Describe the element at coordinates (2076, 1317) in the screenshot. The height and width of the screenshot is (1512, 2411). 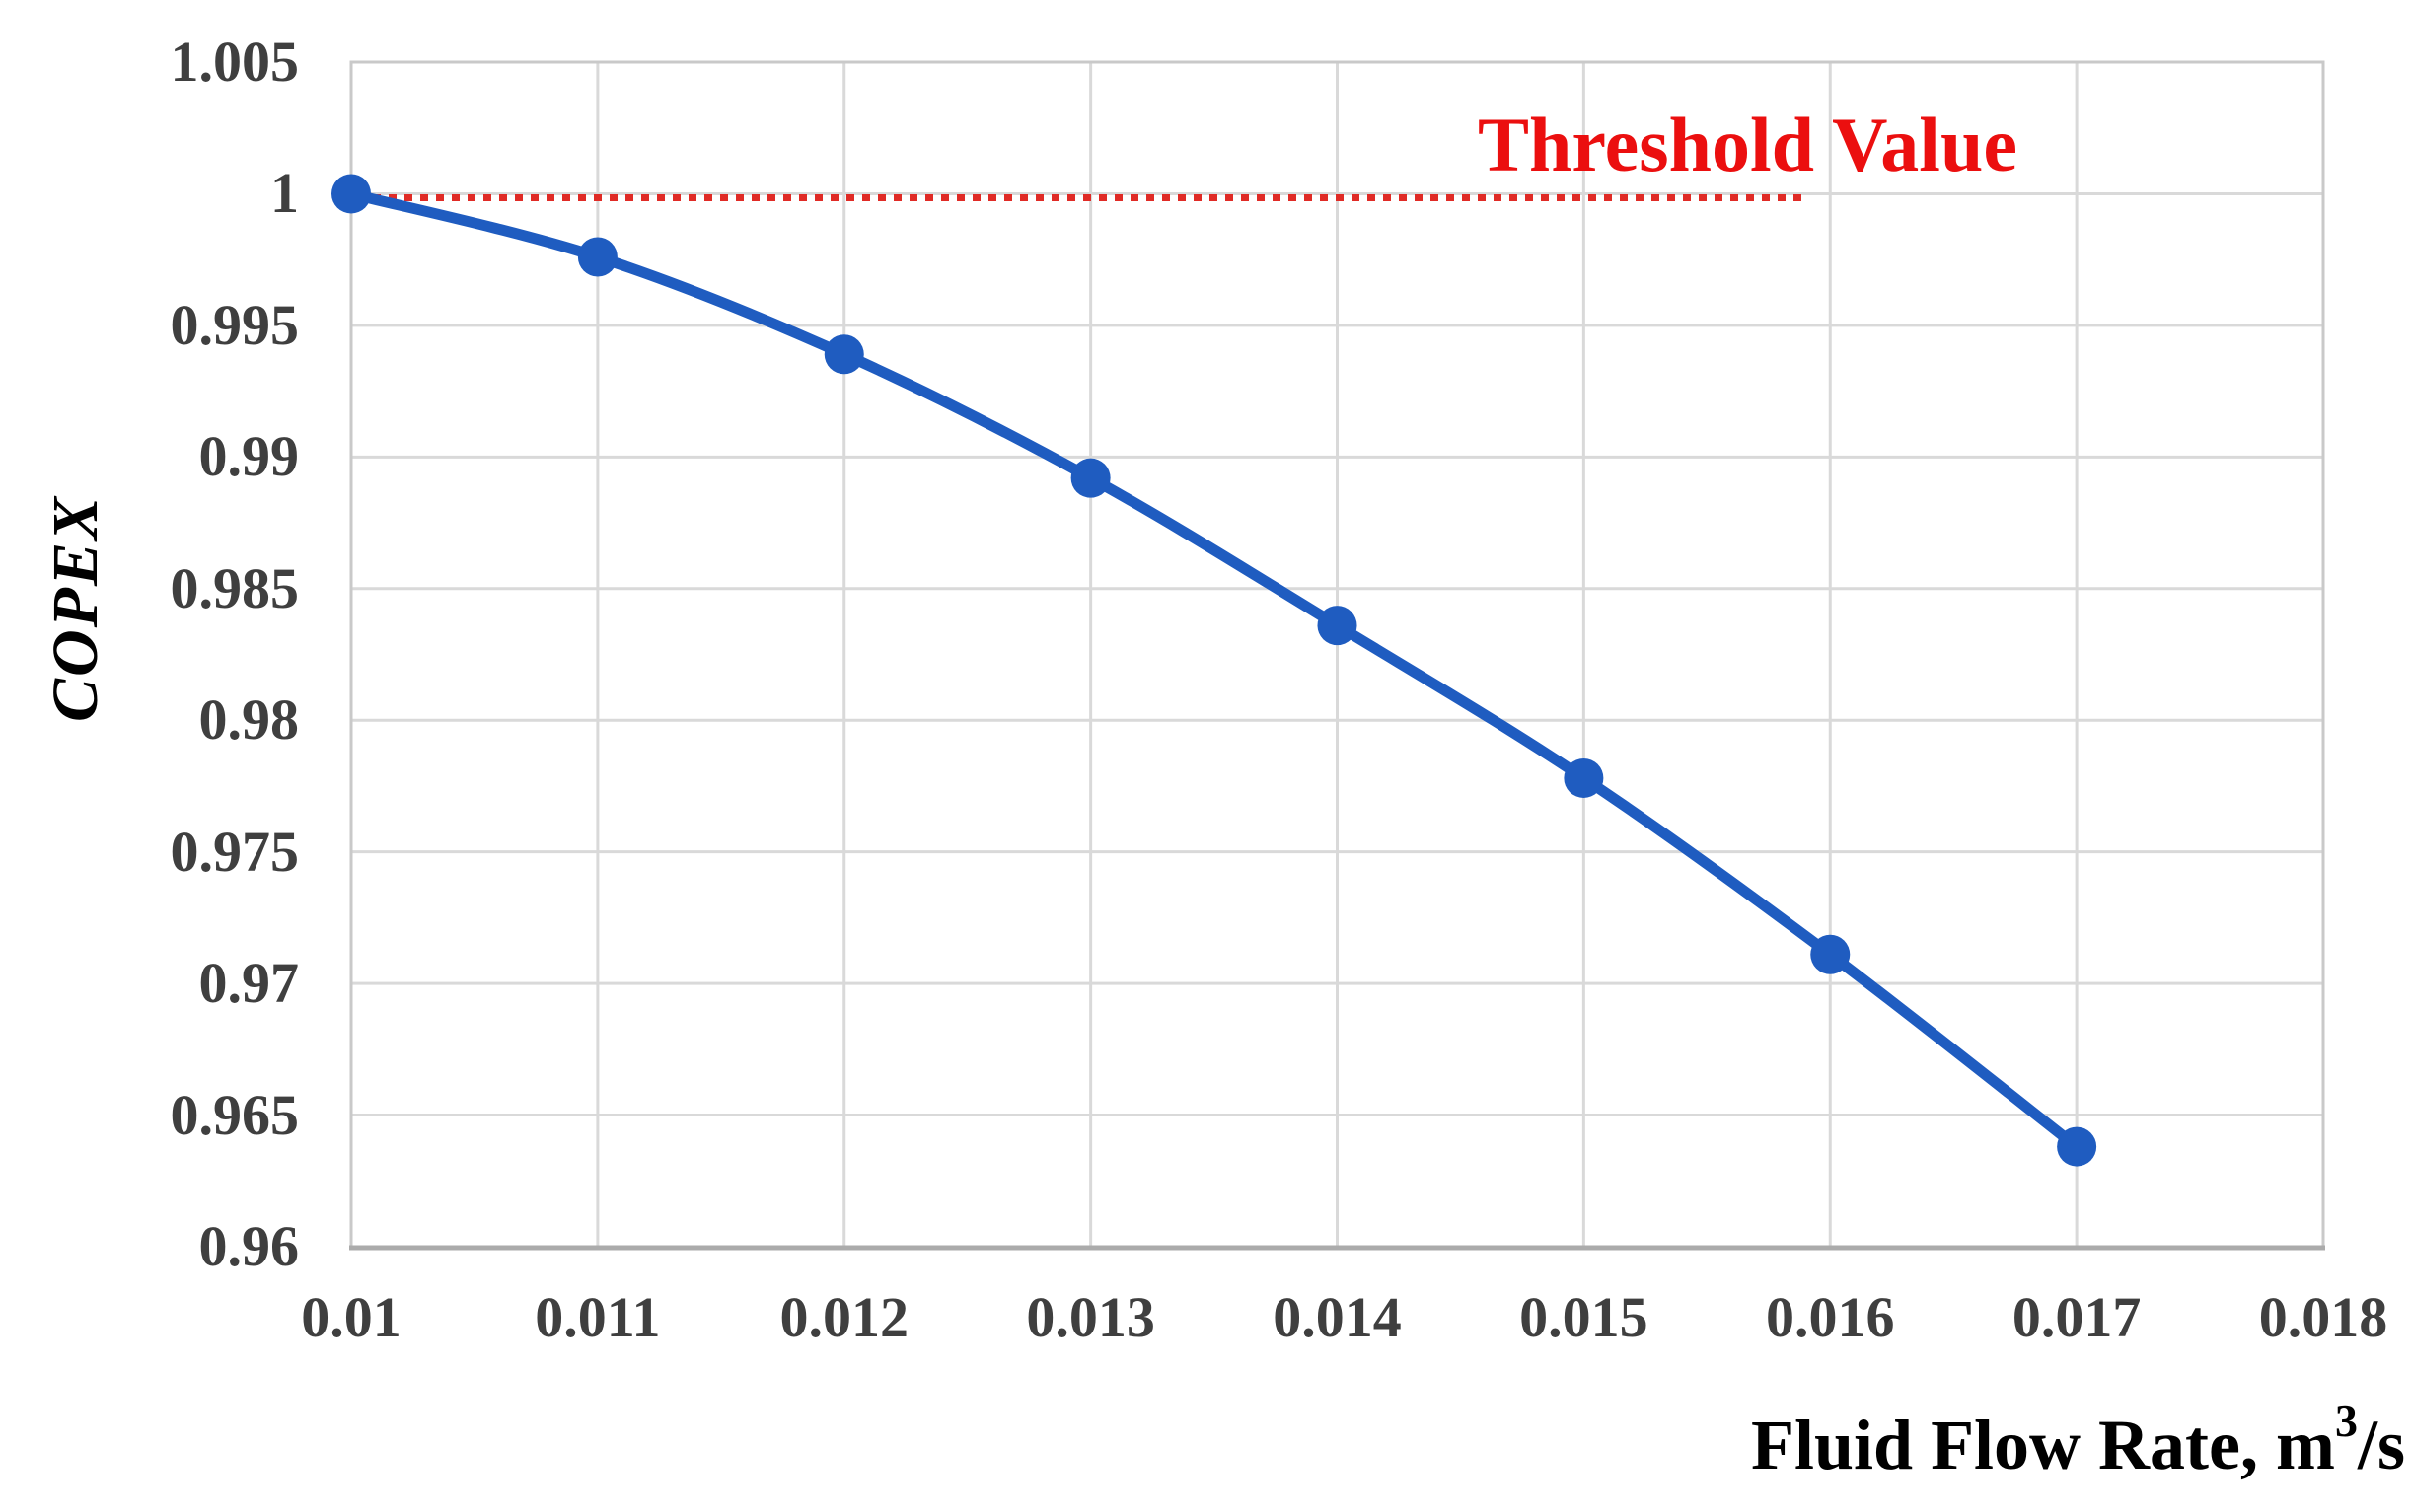
I see `x-tick-label: 0.017` at that location.